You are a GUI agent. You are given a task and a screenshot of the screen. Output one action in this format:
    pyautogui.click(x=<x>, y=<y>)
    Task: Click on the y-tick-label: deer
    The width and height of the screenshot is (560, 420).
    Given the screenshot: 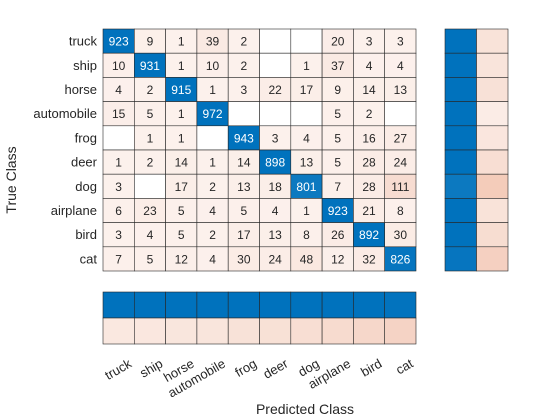 What is the action you would take?
    pyautogui.click(x=84, y=162)
    